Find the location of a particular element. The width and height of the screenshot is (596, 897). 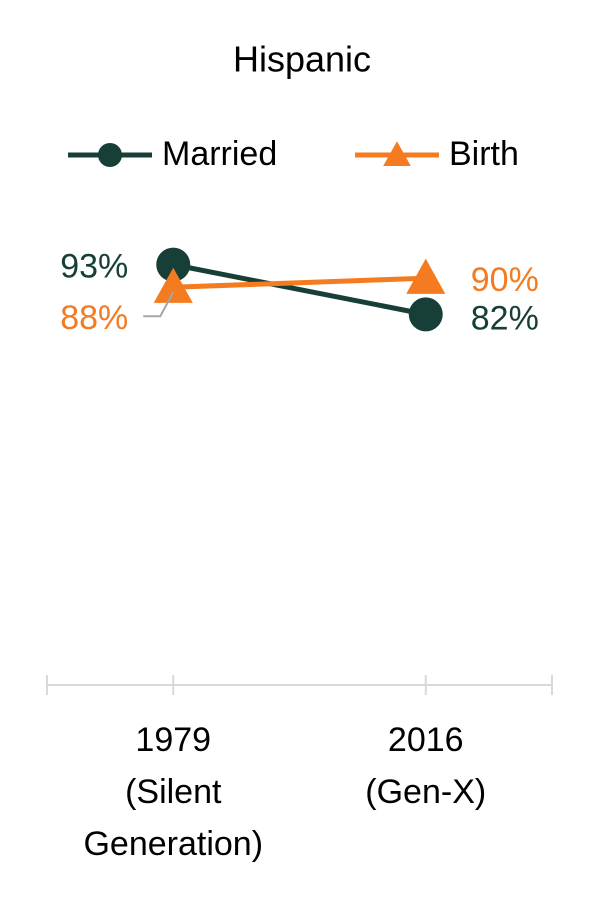

data-label: 93% is located at coordinates (94, 267).